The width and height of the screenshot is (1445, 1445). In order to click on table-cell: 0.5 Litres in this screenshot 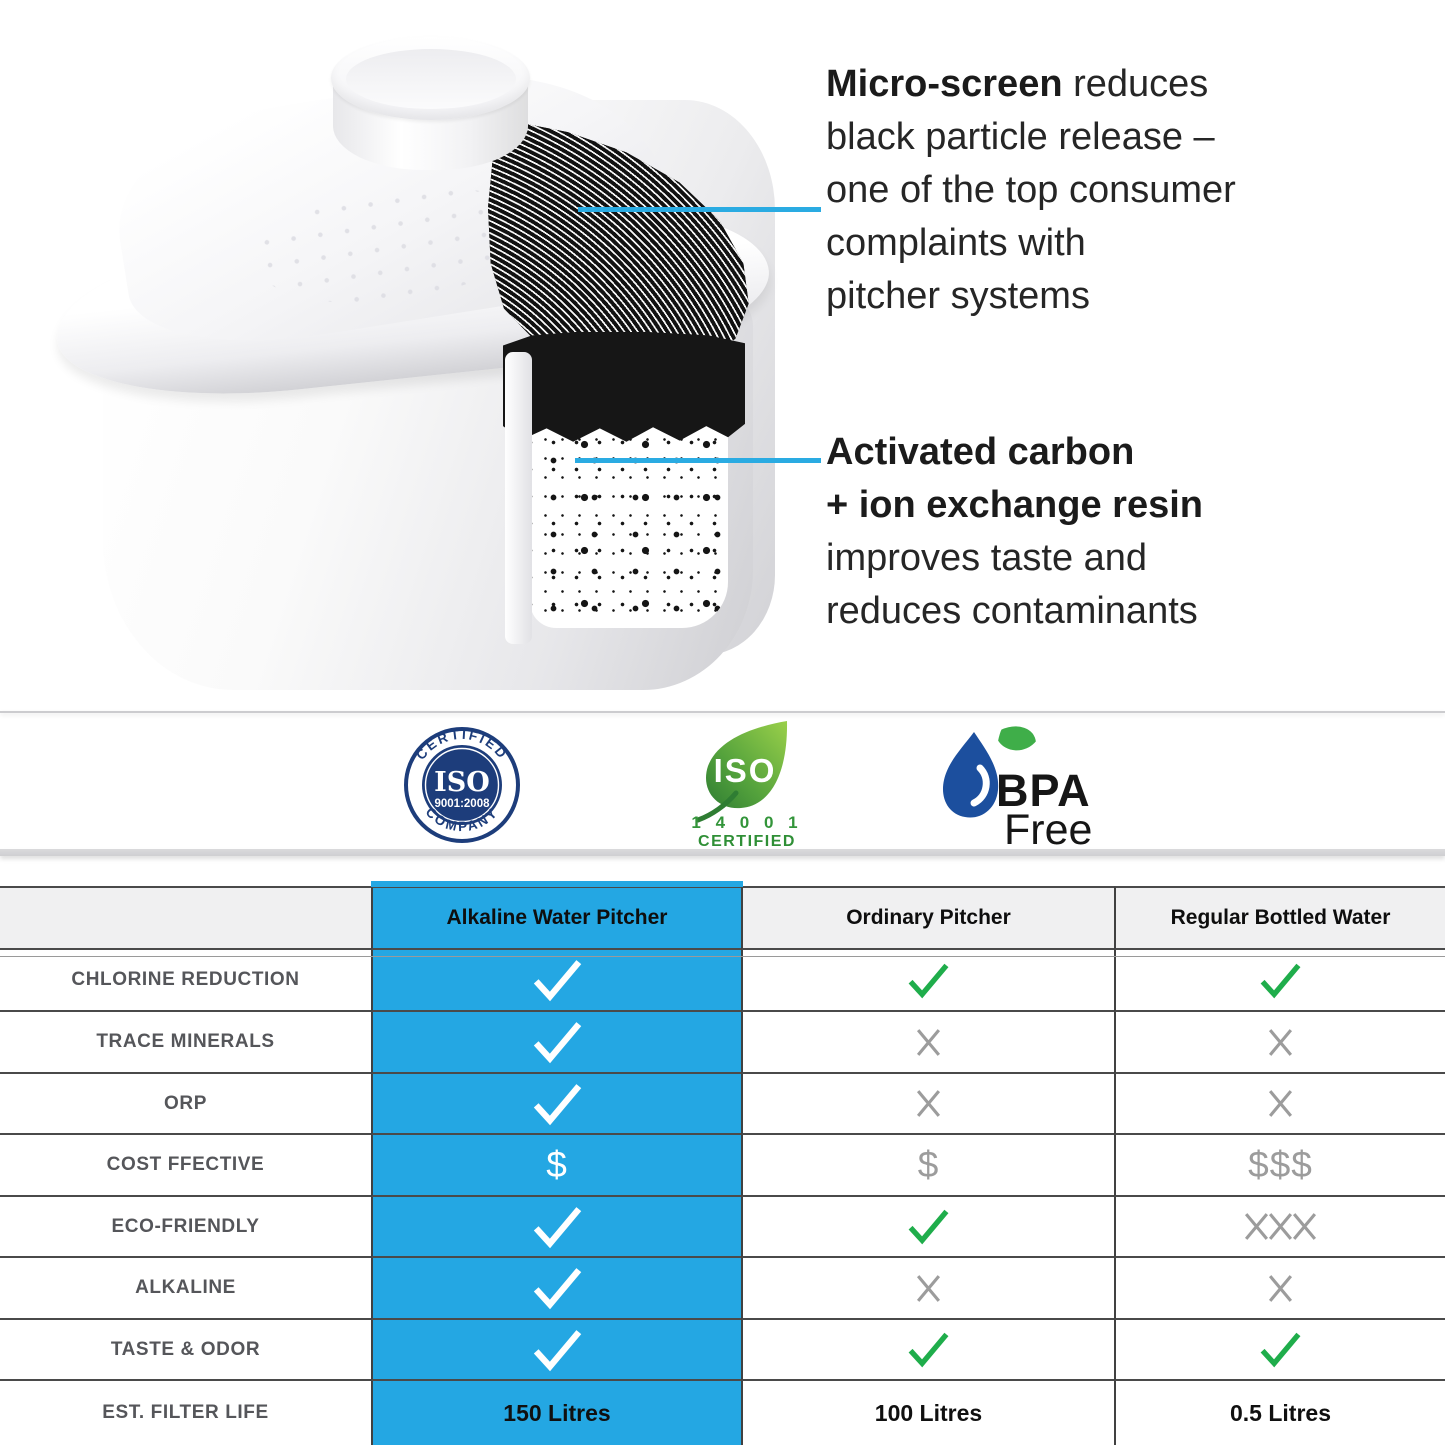, I will do `click(1279, 1413)`.